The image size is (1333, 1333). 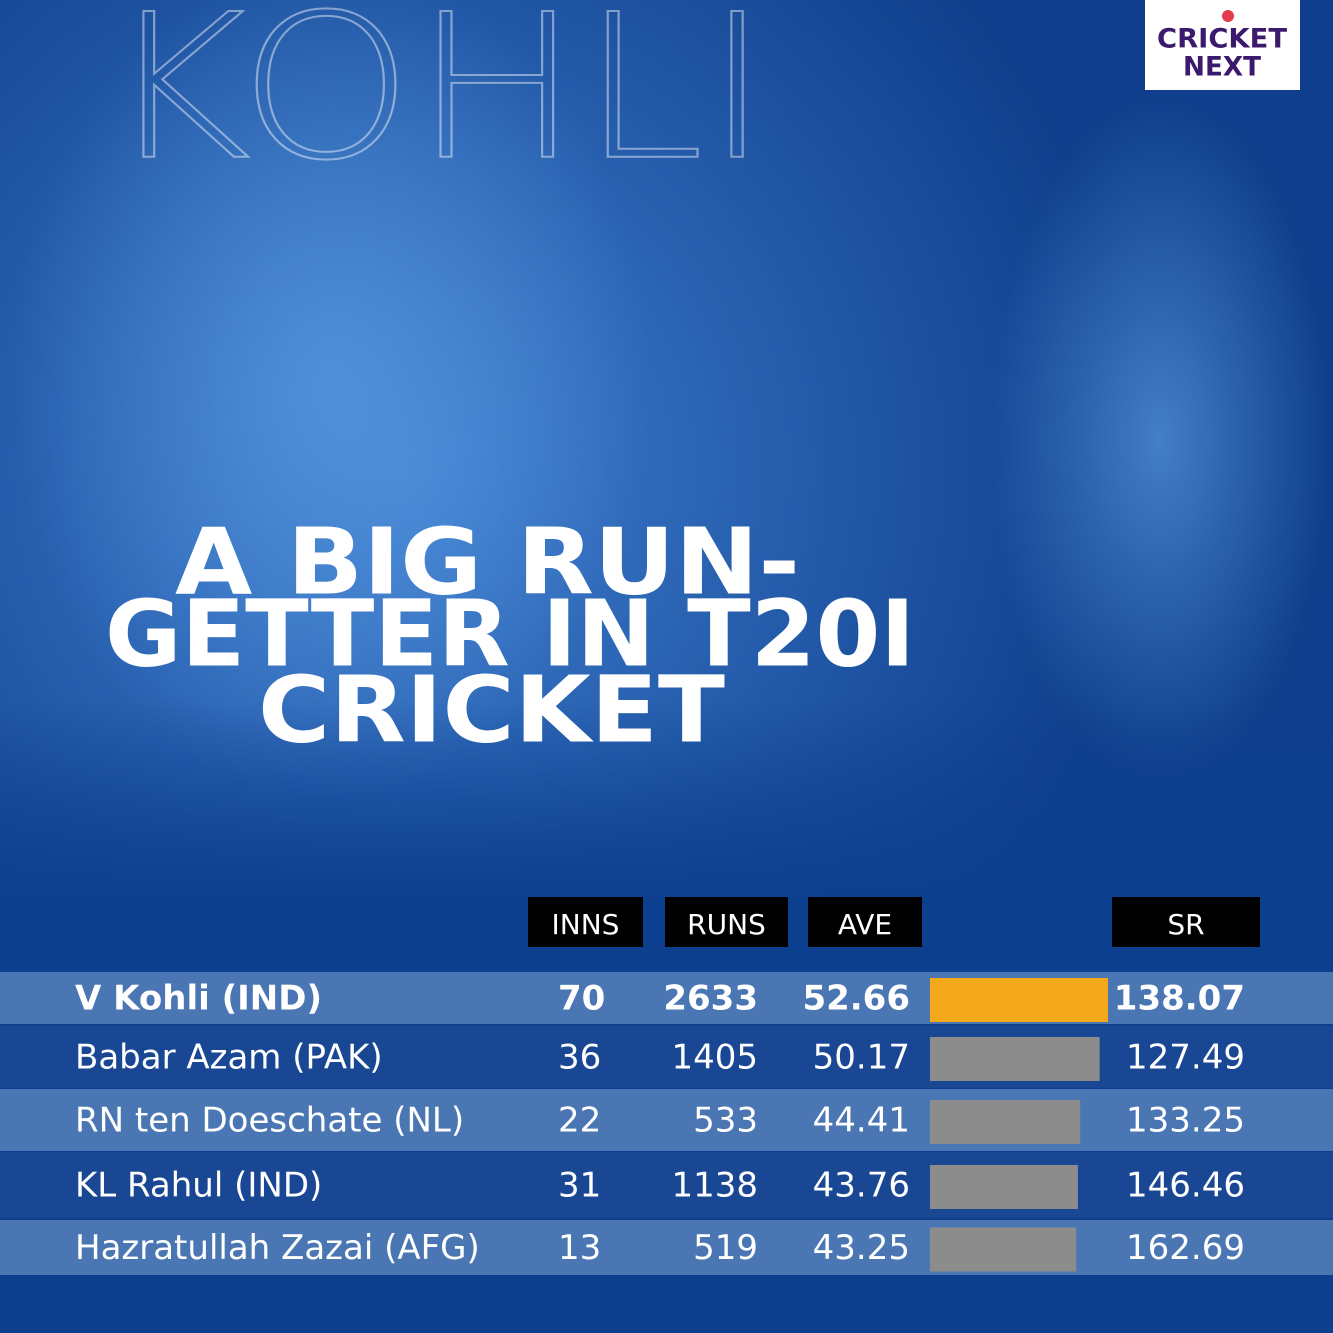 I want to click on title-line: GETTER IN T20I, so click(x=510, y=633).